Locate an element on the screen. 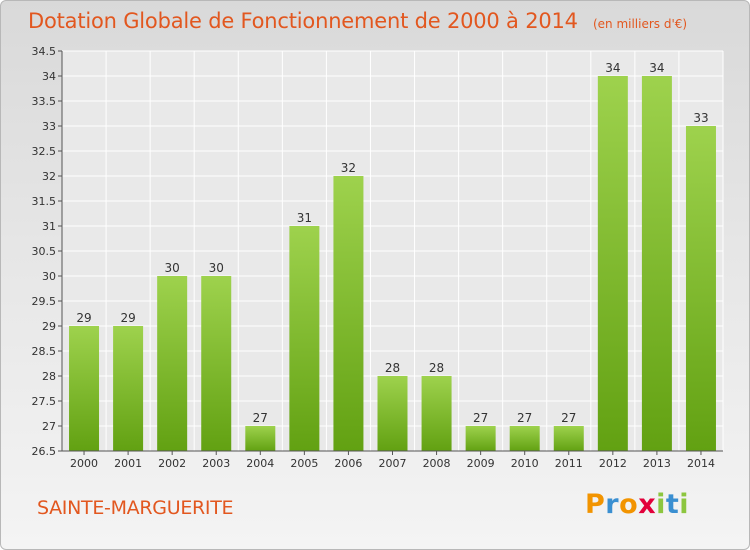 The height and width of the screenshot is (550, 750). y-tick-label: 33 is located at coordinates (49, 126).